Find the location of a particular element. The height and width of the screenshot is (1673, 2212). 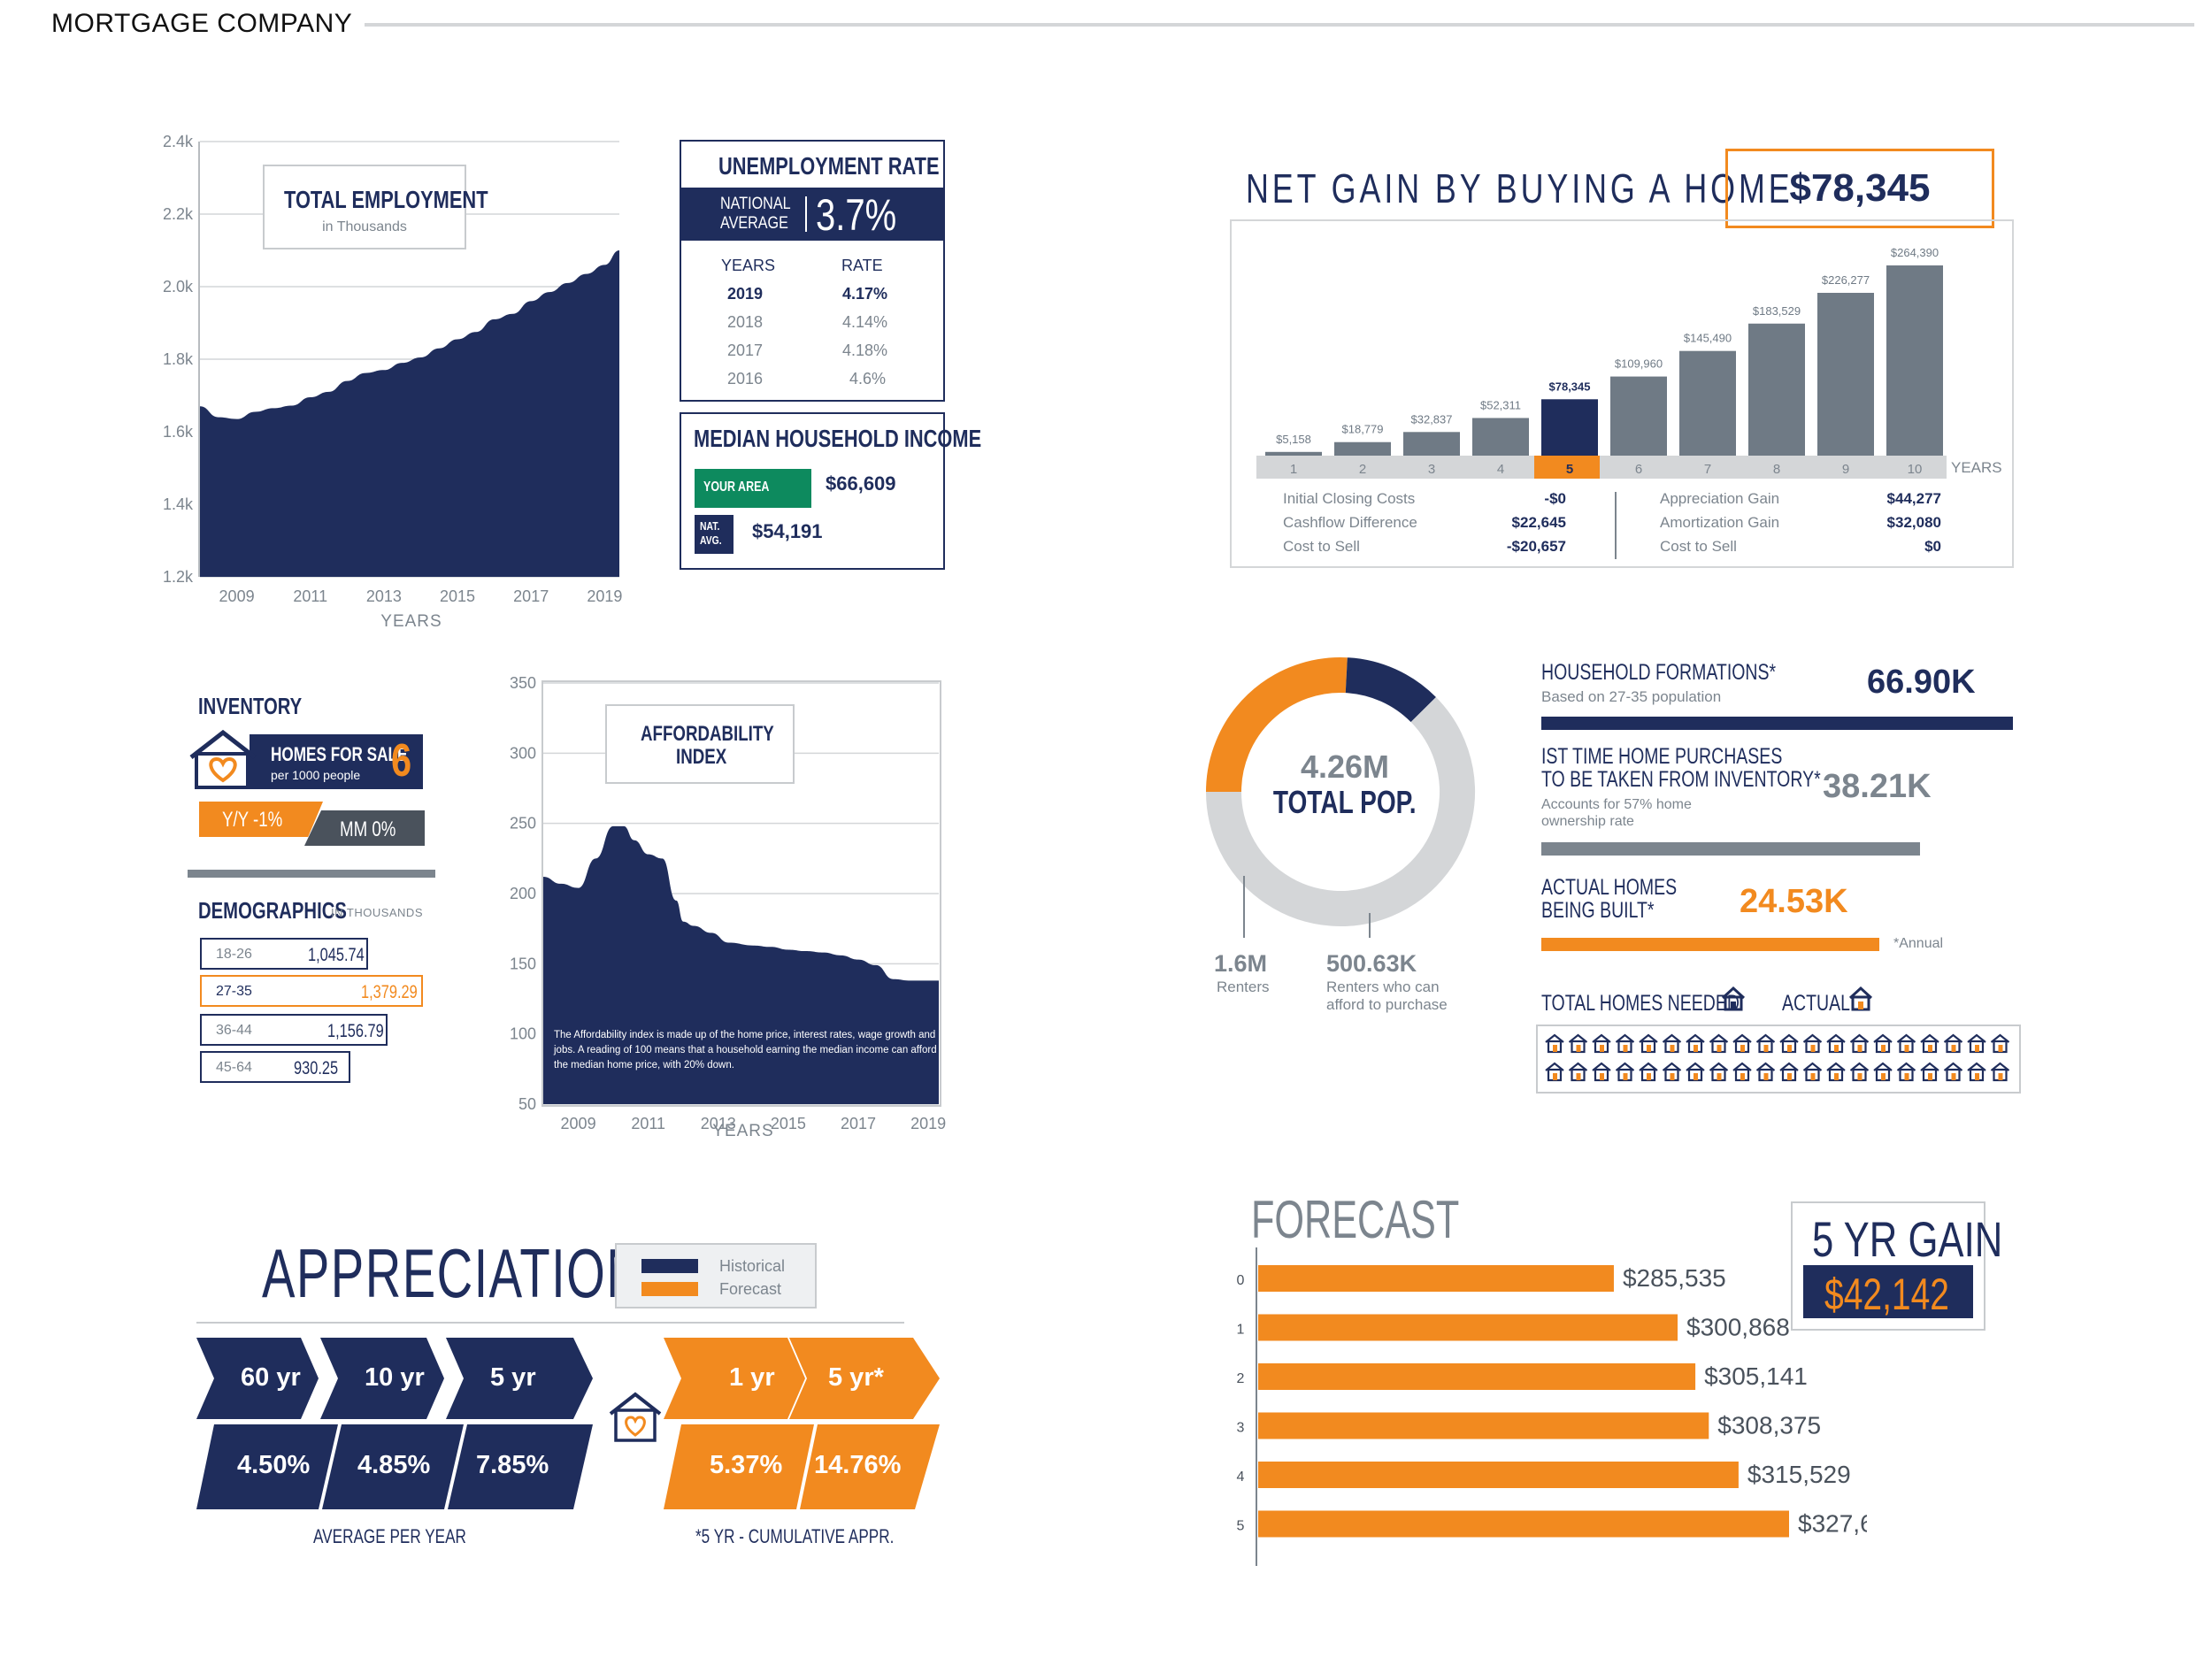

demographic-row: 36-44 1,156.79 is located at coordinates (294, 1030).